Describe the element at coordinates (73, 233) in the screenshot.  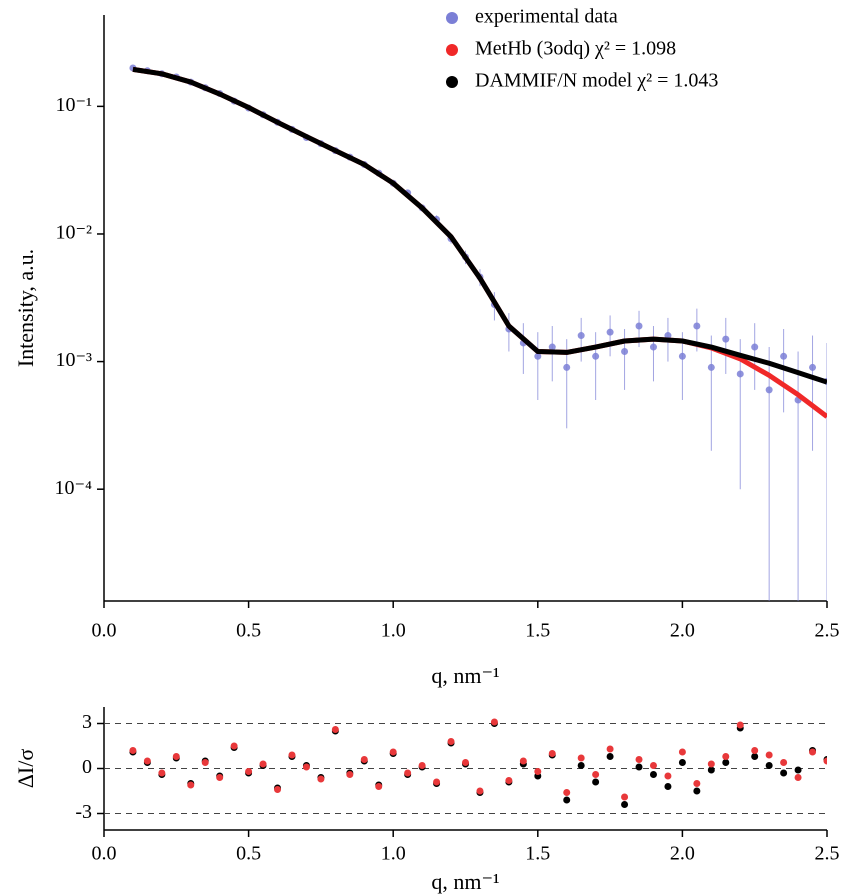
I see `y-tick-label: 10⁻²` at that location.